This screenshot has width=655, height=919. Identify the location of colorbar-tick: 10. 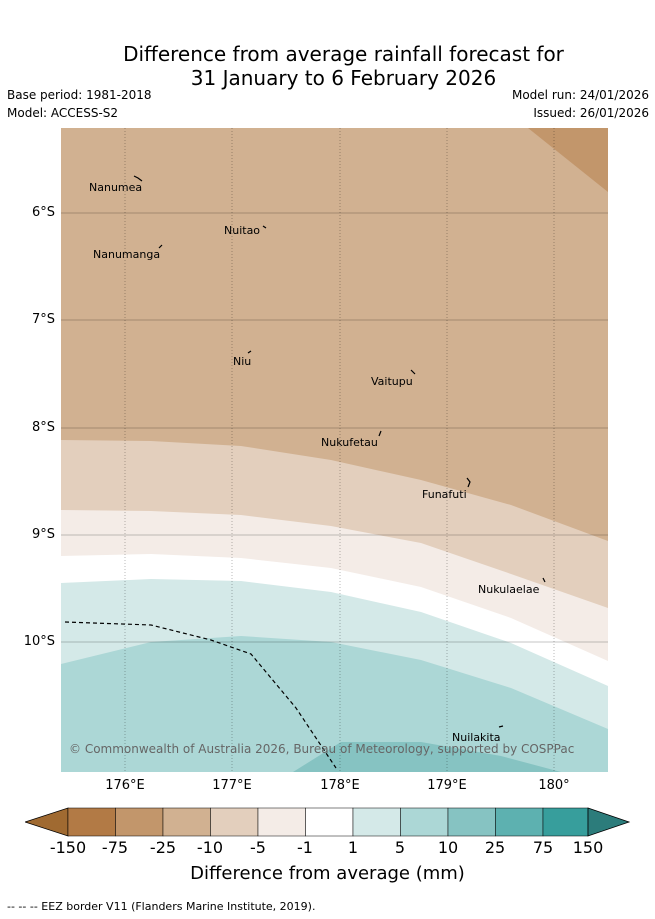
(448, 847).